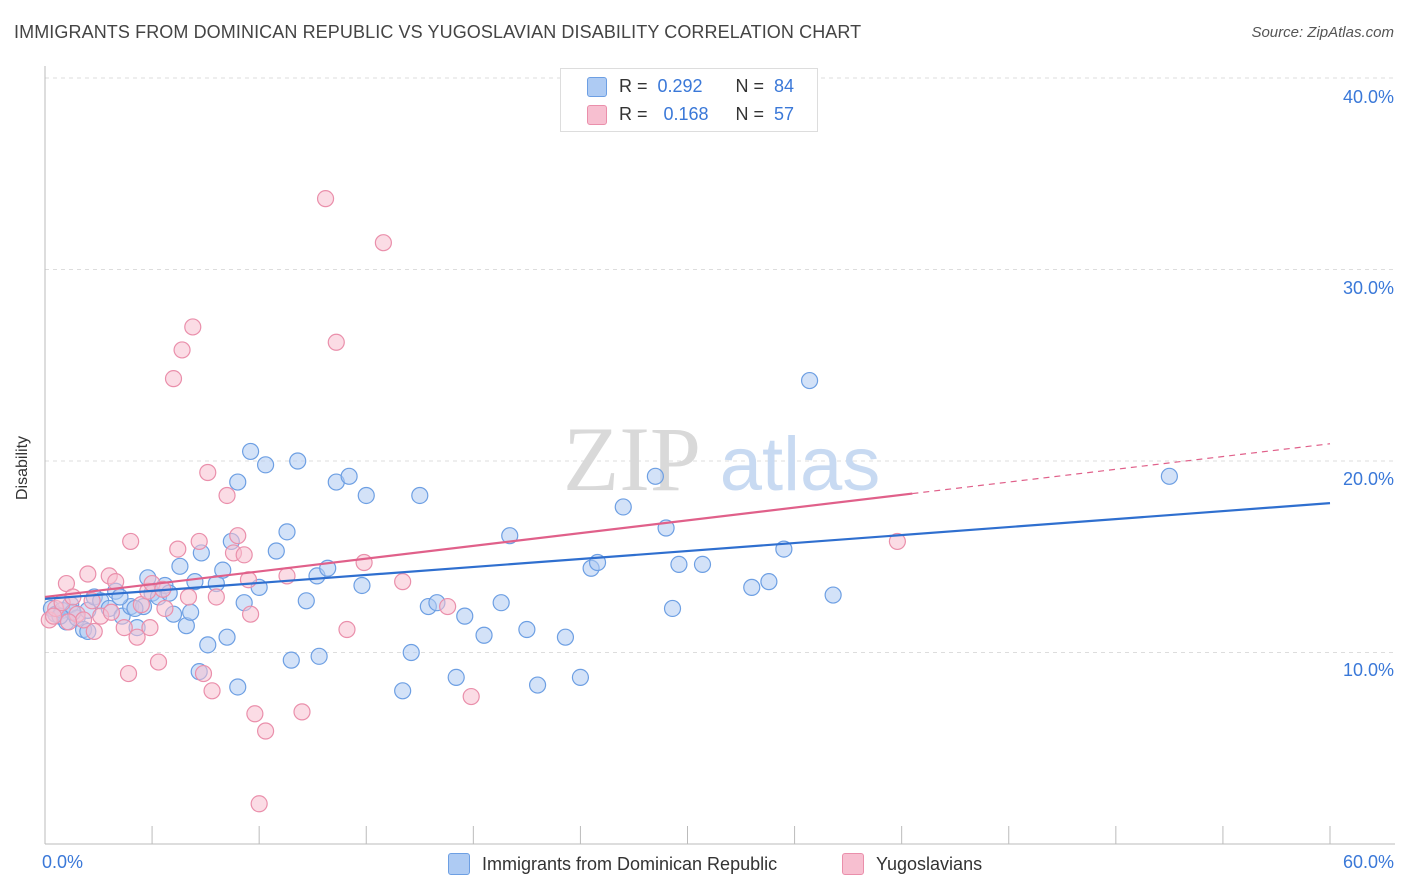  Describe the element at coordinates (597, 87) in the screenshot. I see `legend-swatch-blue` at that location.